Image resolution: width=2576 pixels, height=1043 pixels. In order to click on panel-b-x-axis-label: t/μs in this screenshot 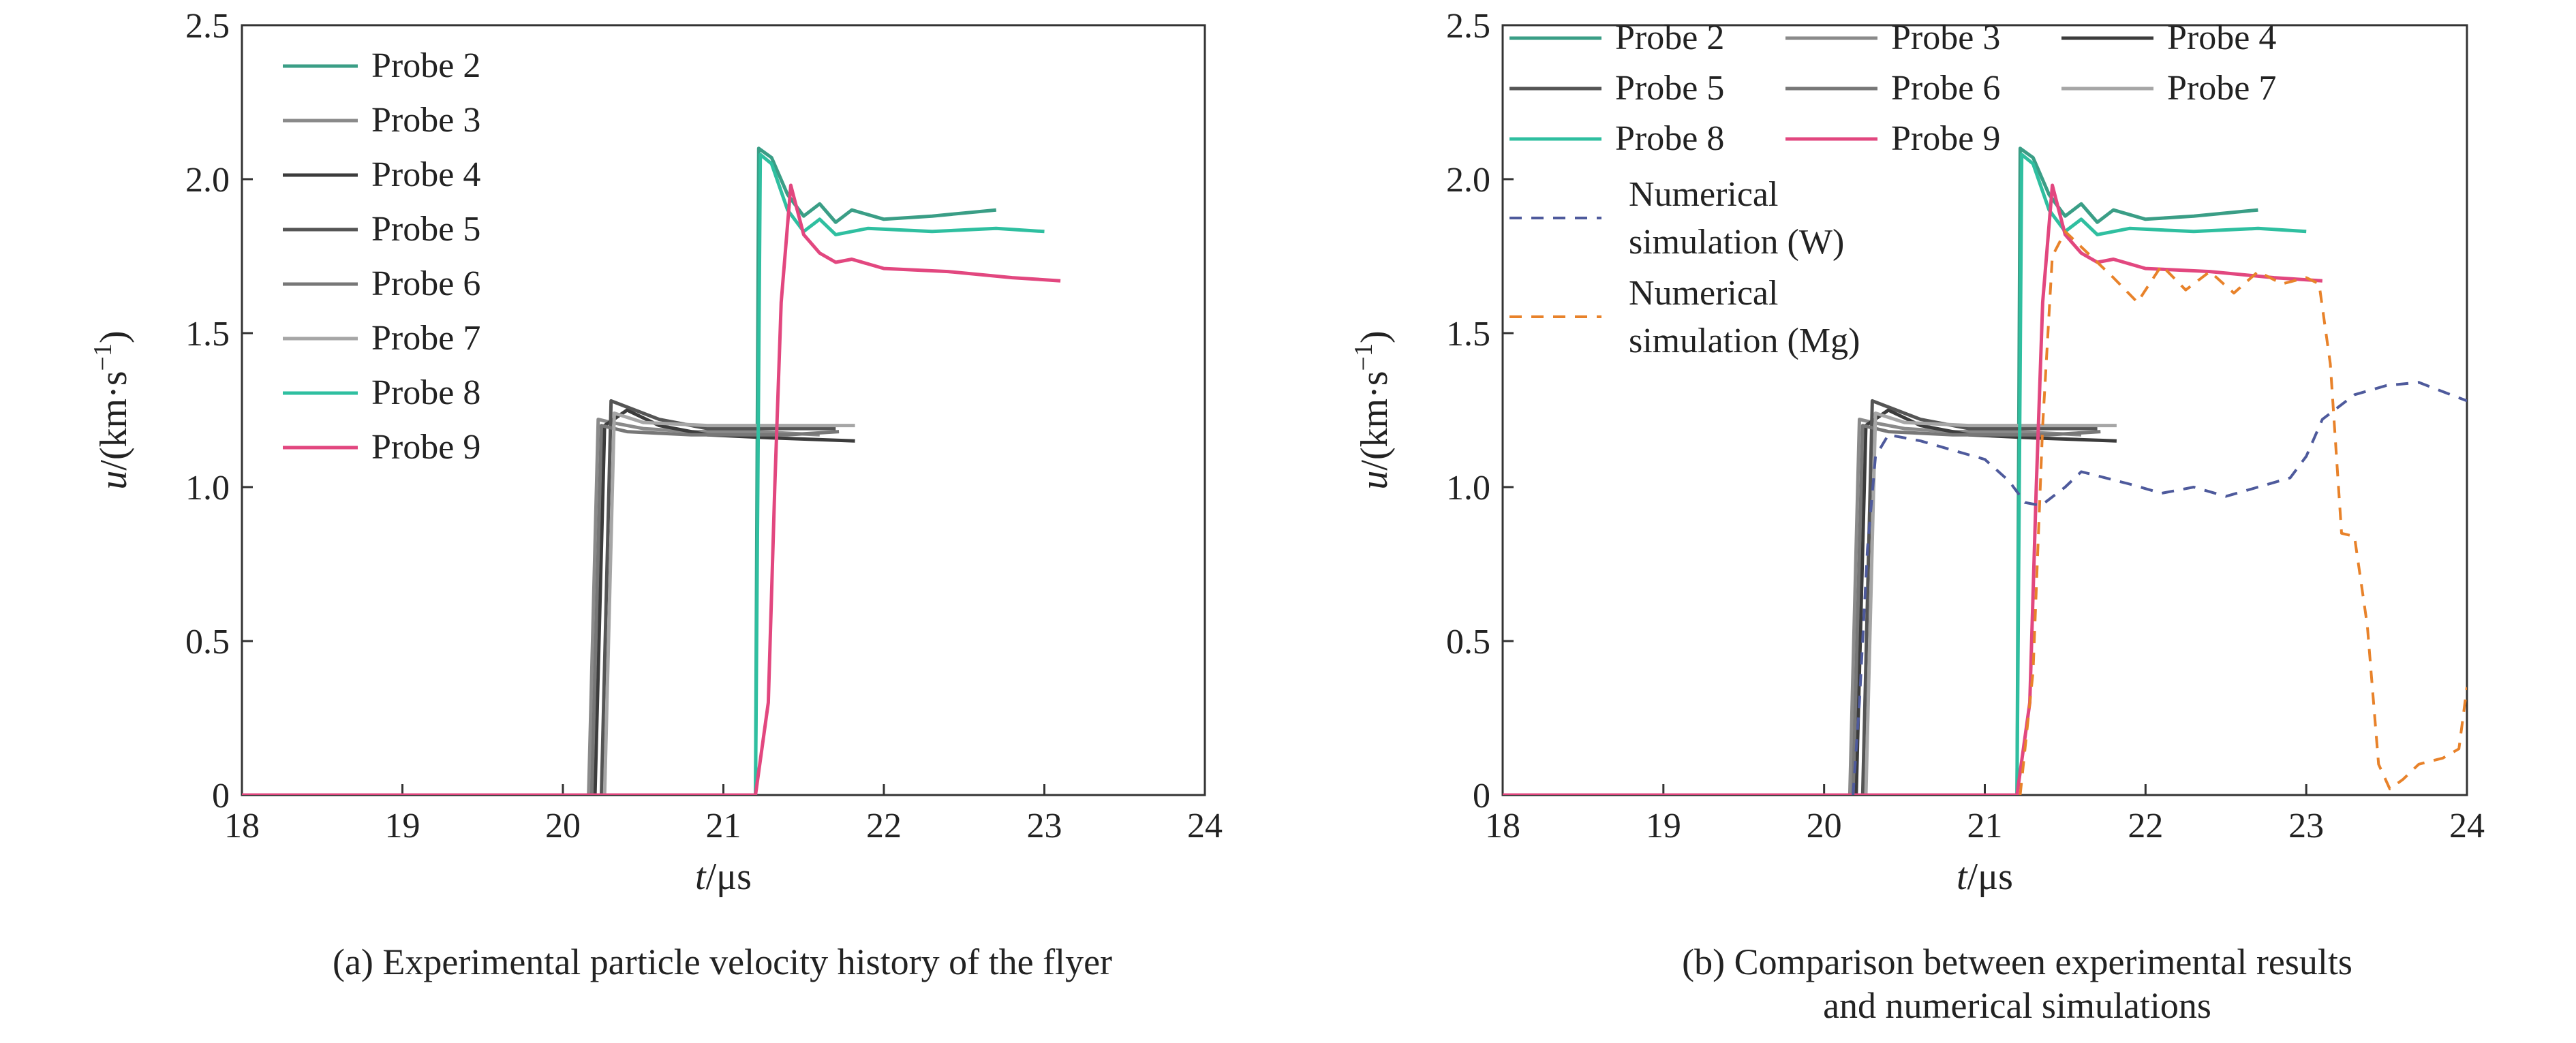, I will do `click(1985, 877)`.